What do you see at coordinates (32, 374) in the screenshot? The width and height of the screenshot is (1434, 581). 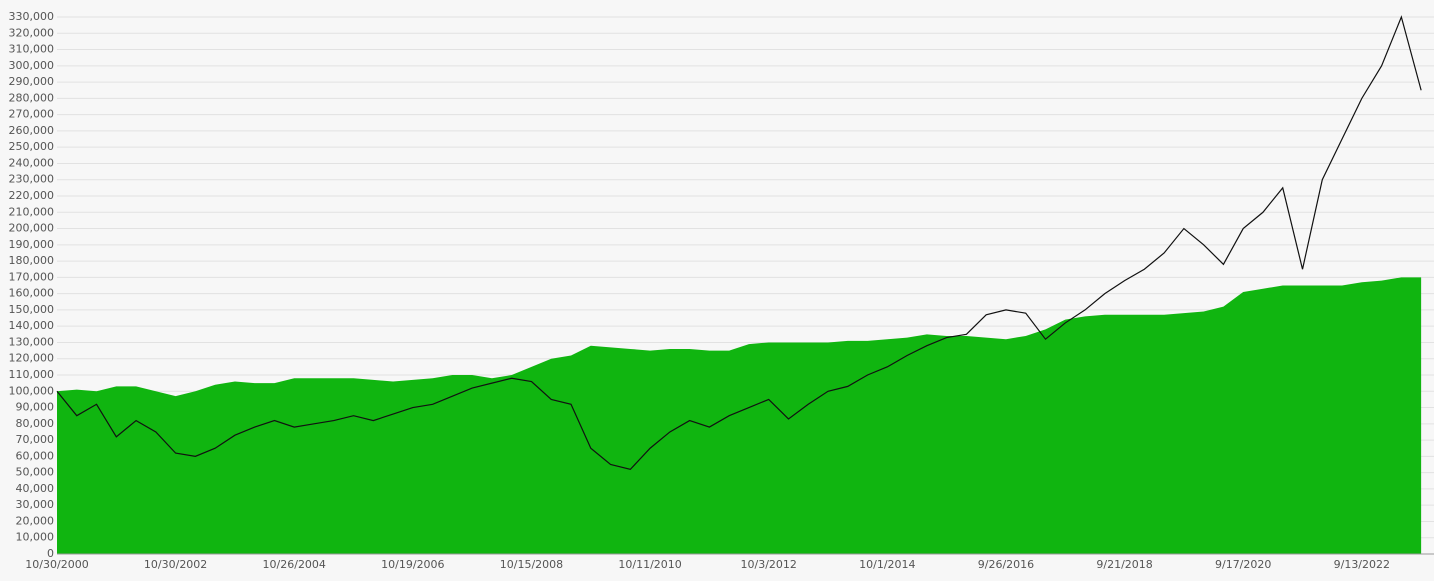 I see `y-tick-label: 110,000` at bounding box center [32, 374].